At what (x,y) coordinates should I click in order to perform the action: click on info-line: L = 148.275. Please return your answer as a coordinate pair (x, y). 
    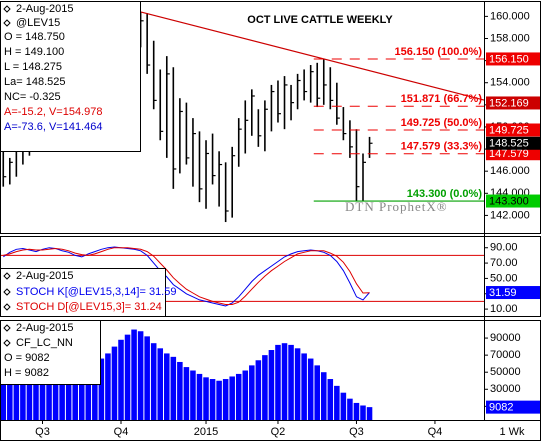
    Looking at the image, I should click on (33, 67).